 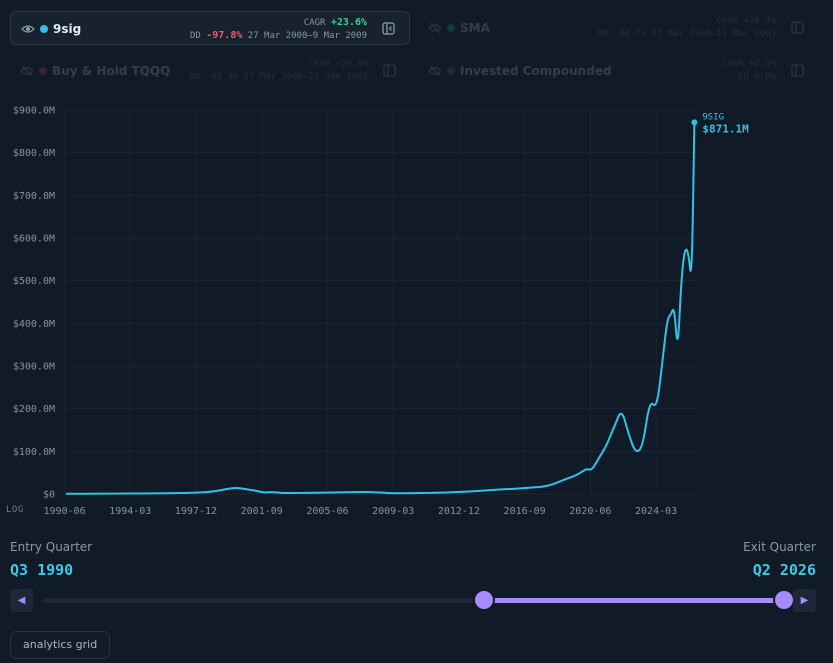 I want to click on x-tick-label: 2016-09, so click(x=525, y=511).